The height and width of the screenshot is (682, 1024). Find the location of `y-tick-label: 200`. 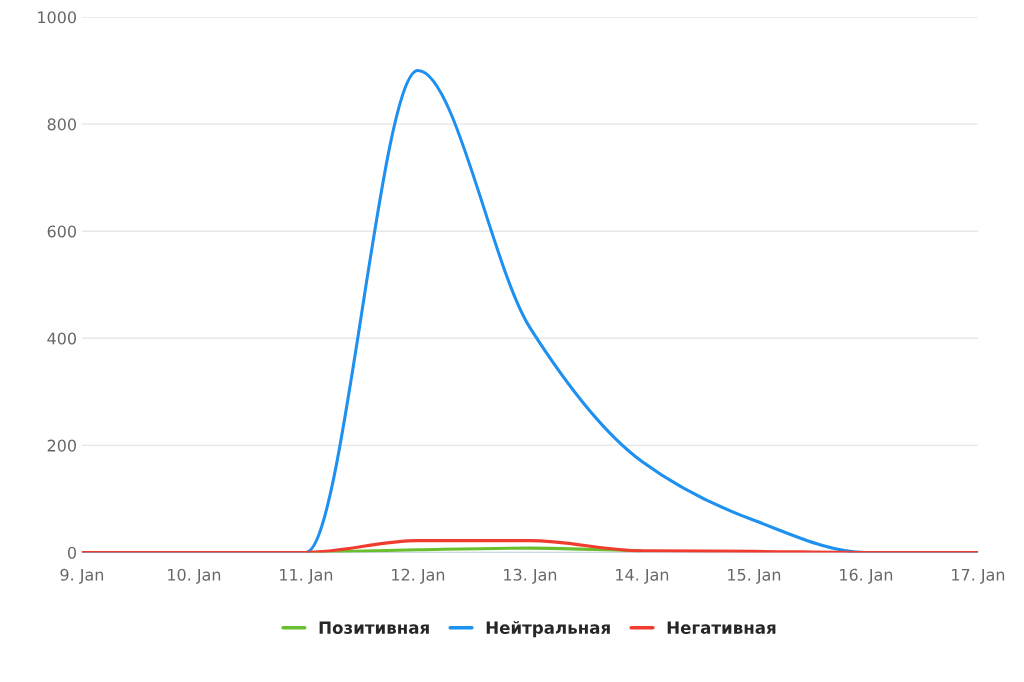

y-tick-label: 200 is located at coordinates (61, 445).